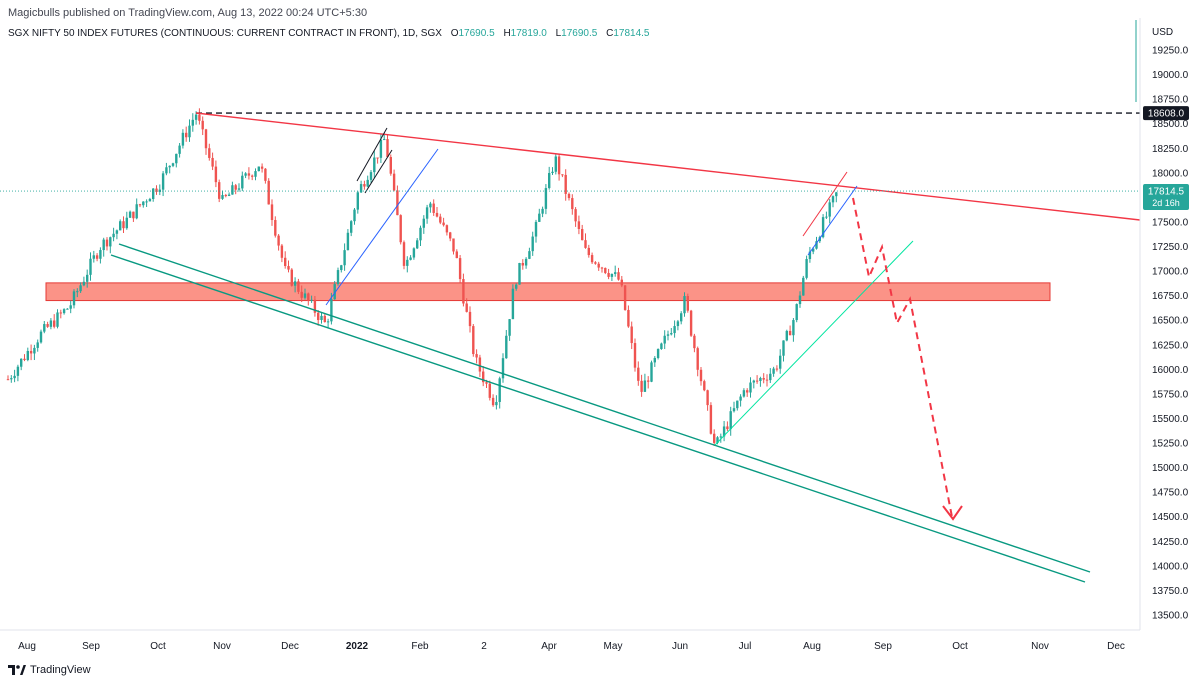  Describe the element at coordinates (1170, 247) in the screenshot. I see `price-tick-label: 17250.0` at that location.